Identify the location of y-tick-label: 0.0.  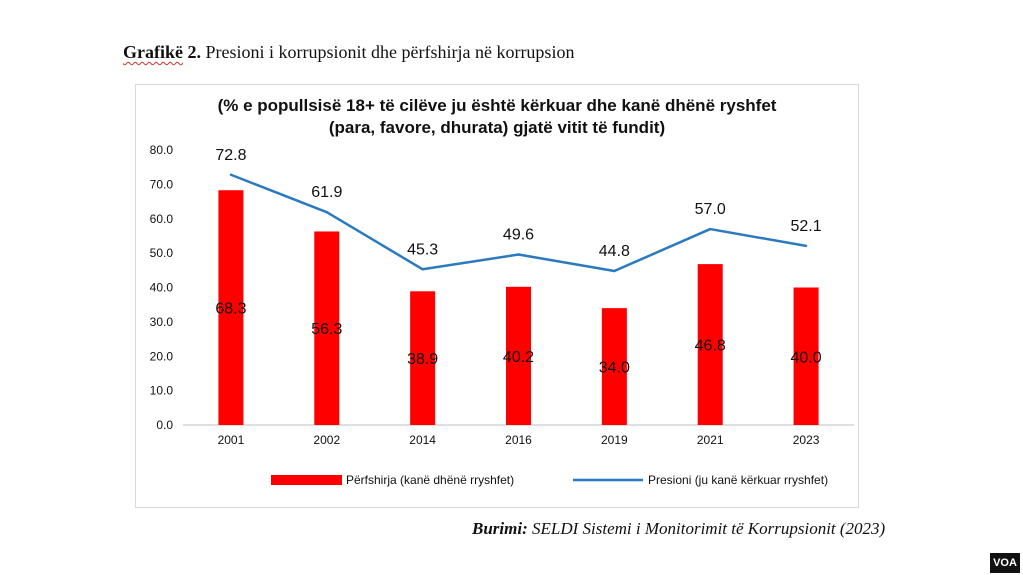
(164, 425).